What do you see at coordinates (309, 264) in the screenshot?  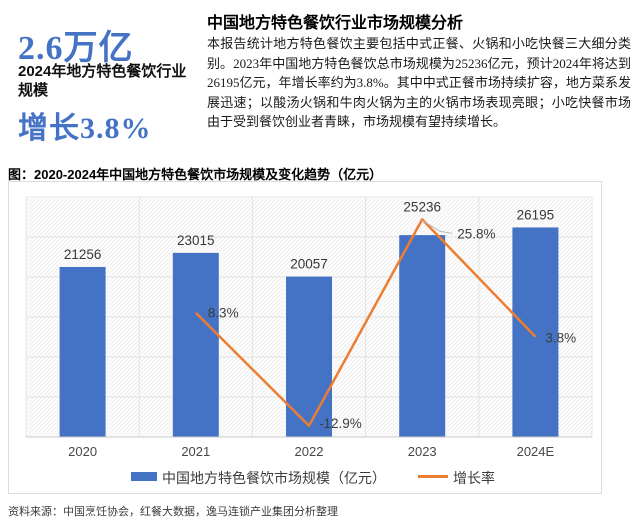 I see `bar-value-label: 20057` at bounding box center [309, 264].